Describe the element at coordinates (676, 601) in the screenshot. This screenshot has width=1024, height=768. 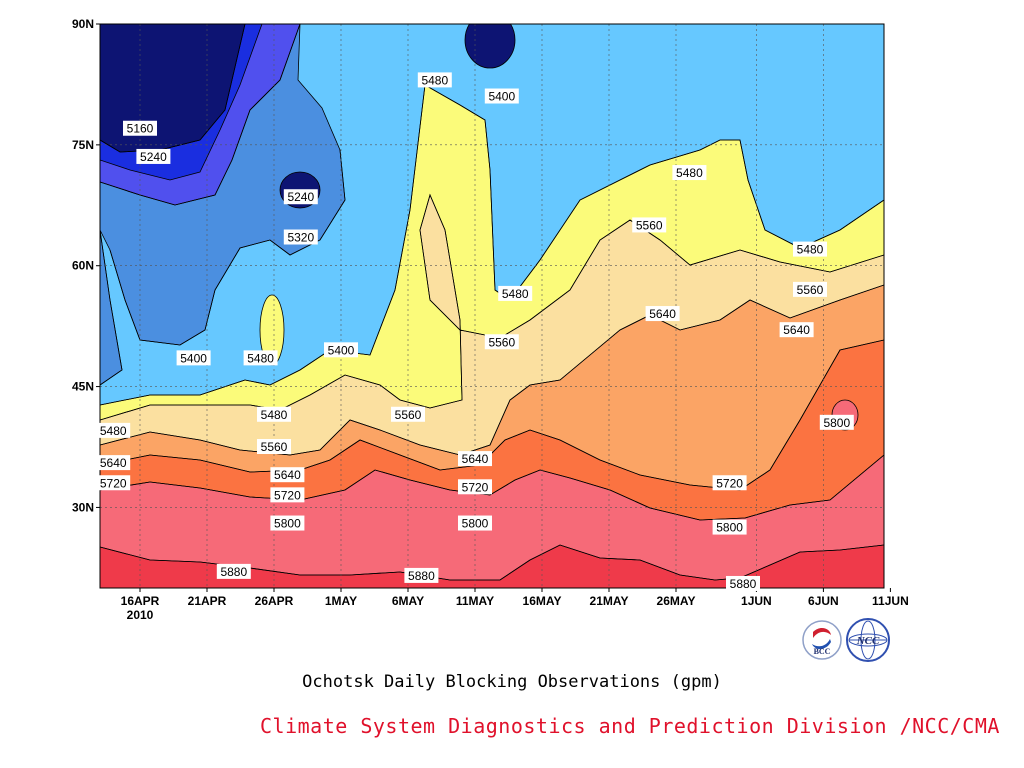
I see `x-tick-label: 26MAY` at that location.